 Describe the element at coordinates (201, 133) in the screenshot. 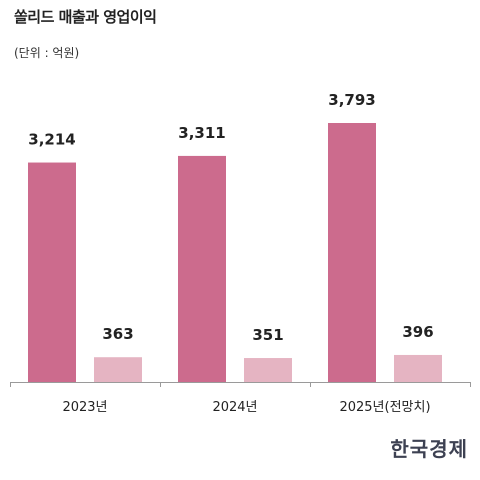

I see `bar-value-label: 3,311` at that location.